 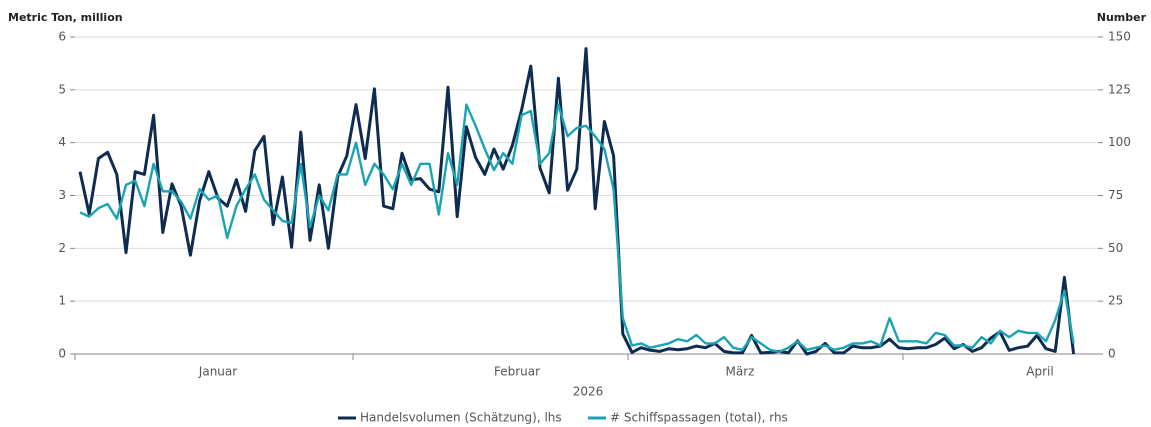 What do you see at coordinates (461, 418) in the screenshot?
I see `legend-label: Handelsvolumen (Schätzung), lhs` at bounding box center [461, 418].